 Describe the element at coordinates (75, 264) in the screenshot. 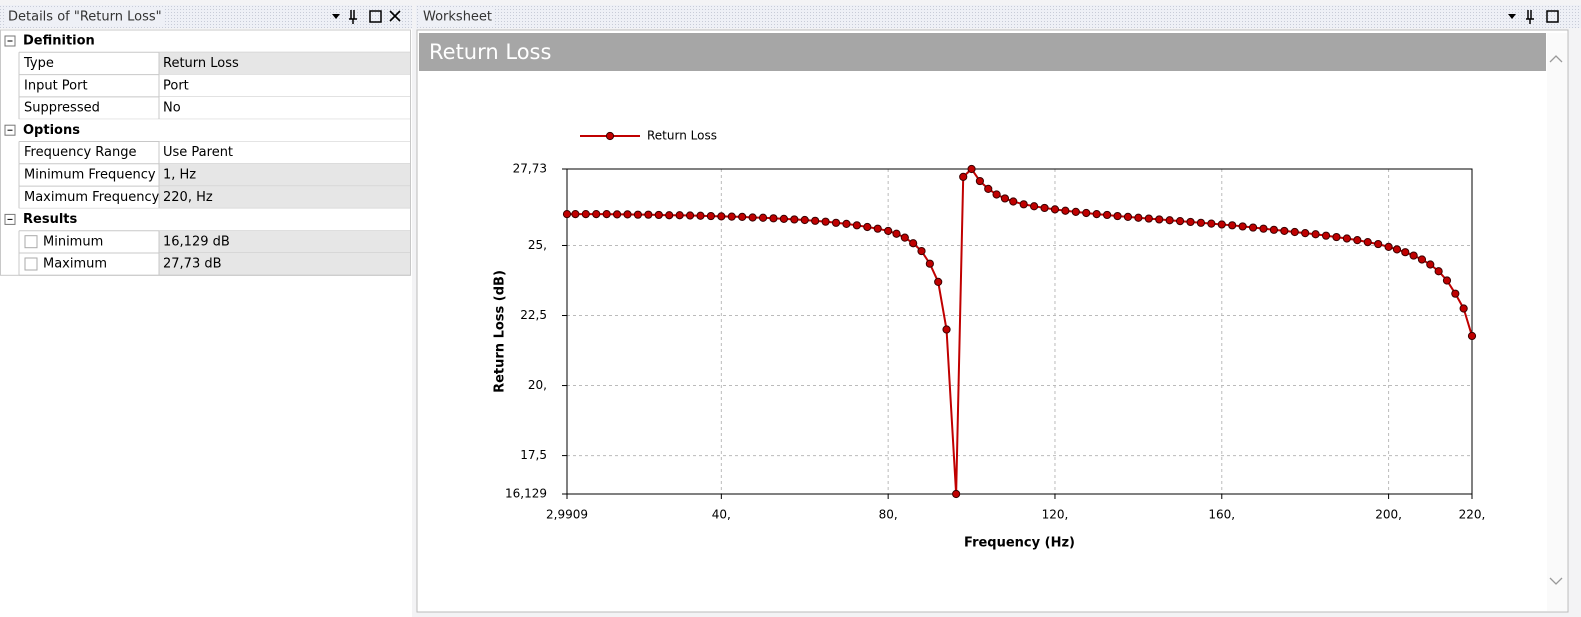

I see `row-label: Maximum` at that location.